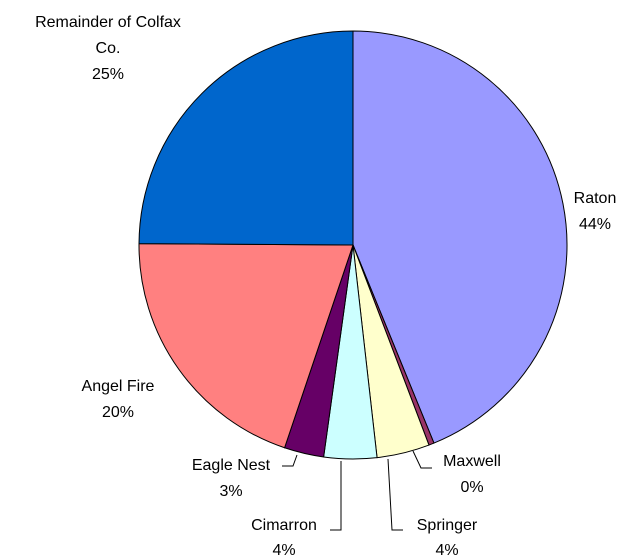  Describe the element at coordinates (595, 224) in the screenshot. I see `label-raton-value: 44%` at that location.